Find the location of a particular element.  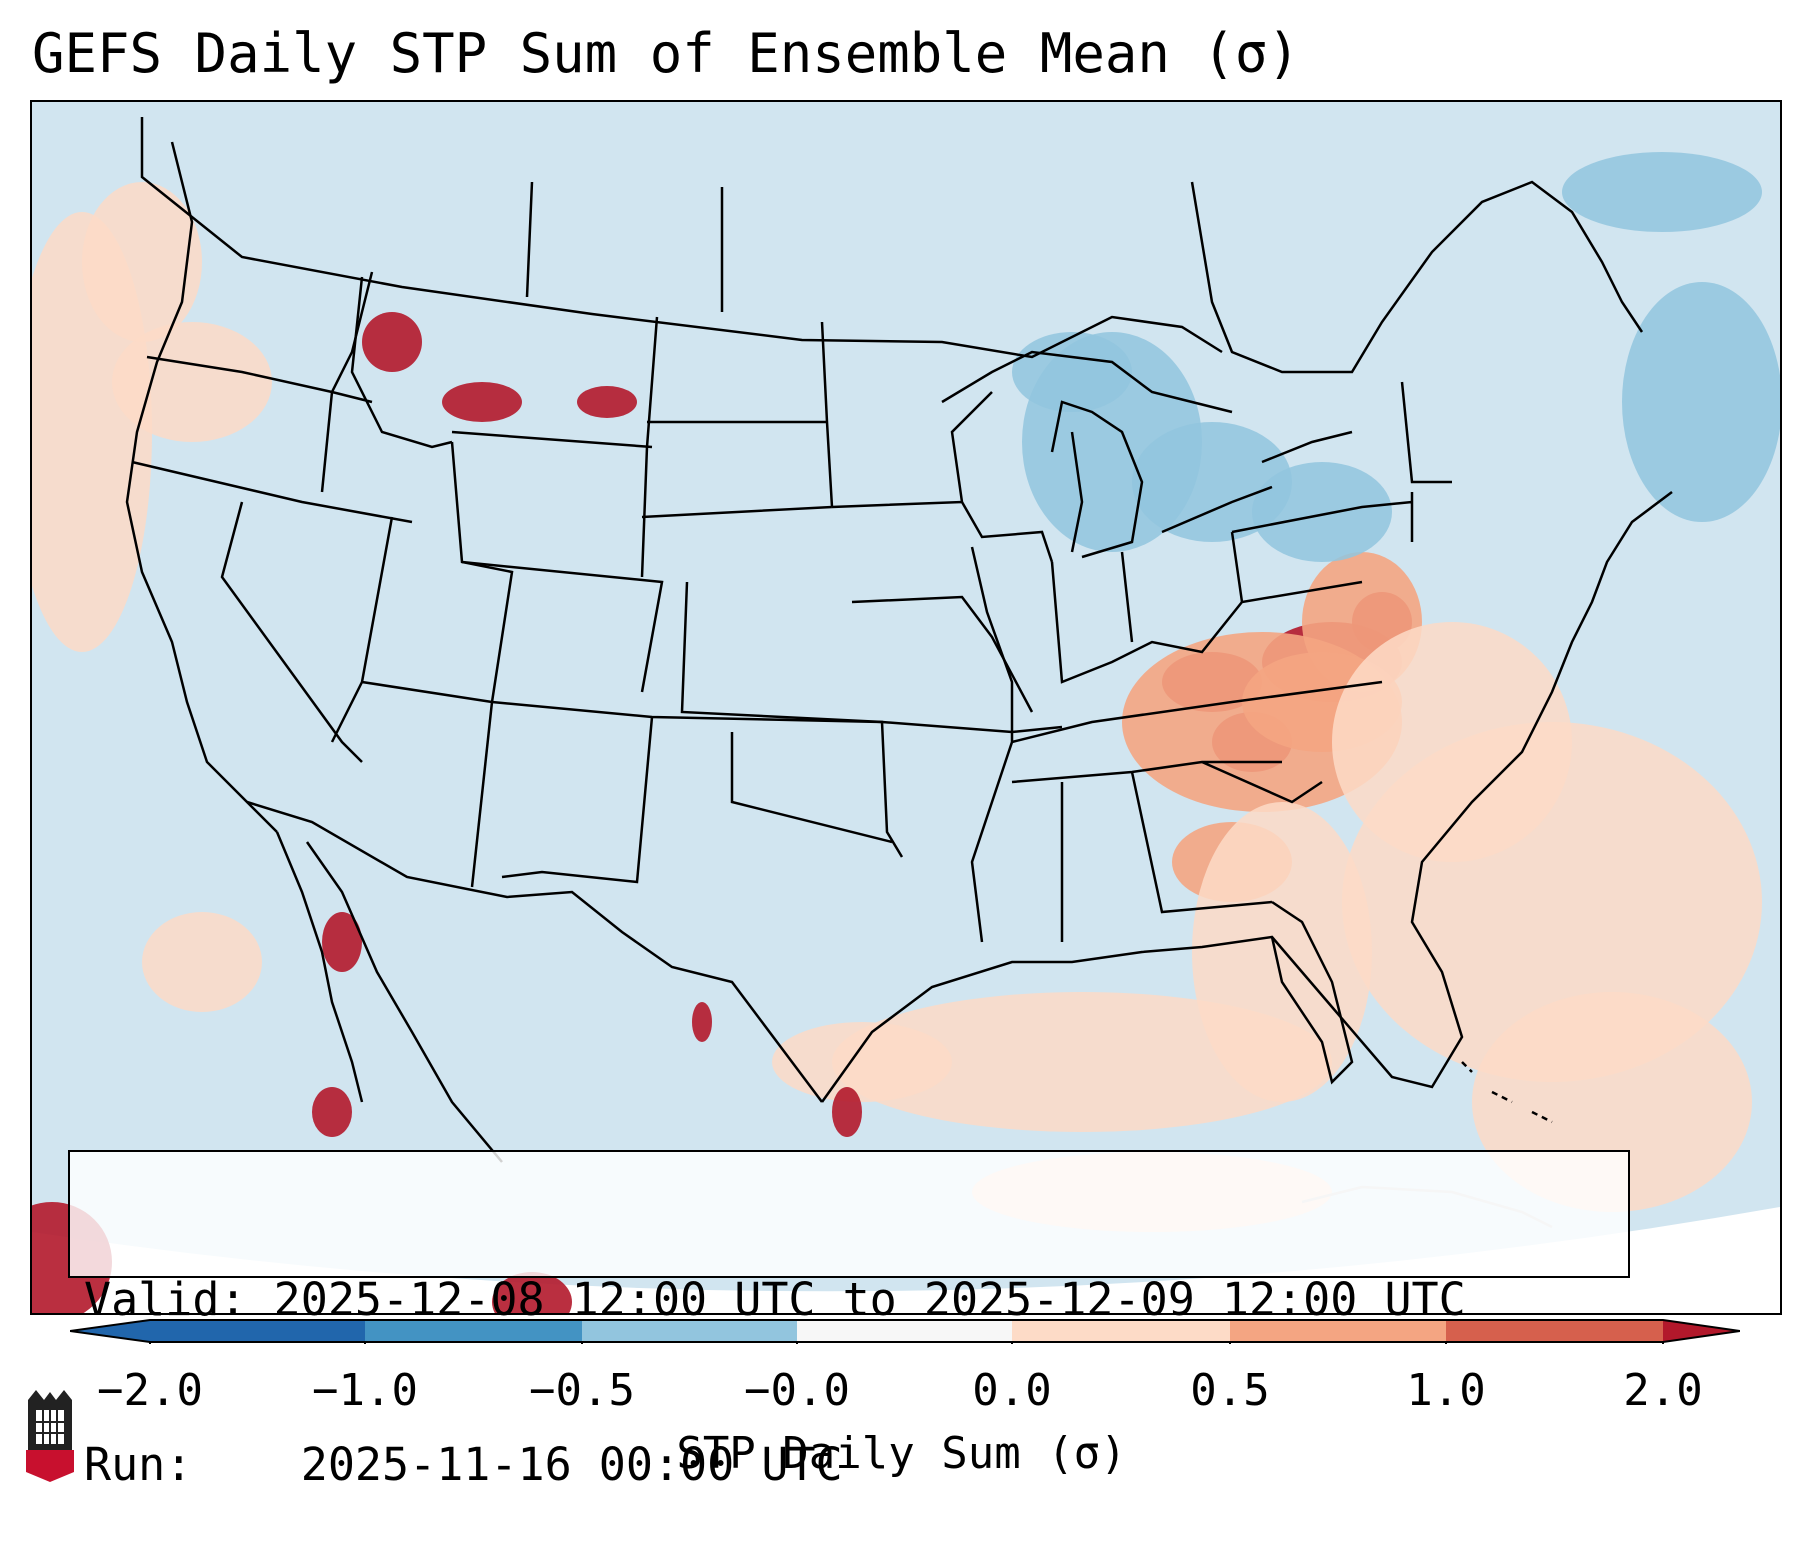

valid-label: Valid: is located at coordinates (165, 1299).